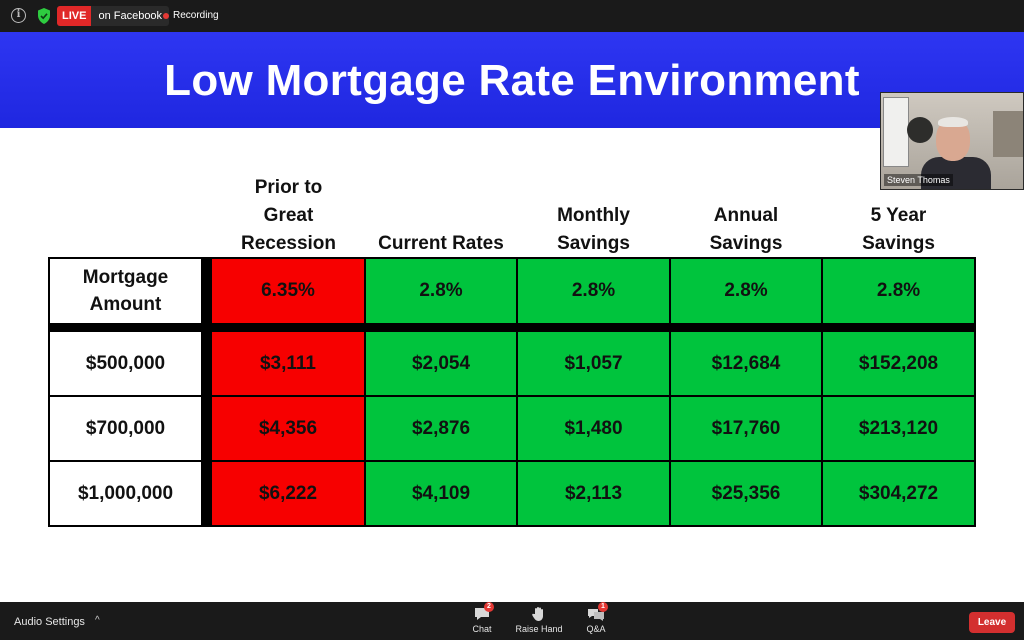 This screenshot has height=640, width=1024. Describe the element at coordinates (746, 493) in the screenshot. I see `value-cell: $25,356` at that location.